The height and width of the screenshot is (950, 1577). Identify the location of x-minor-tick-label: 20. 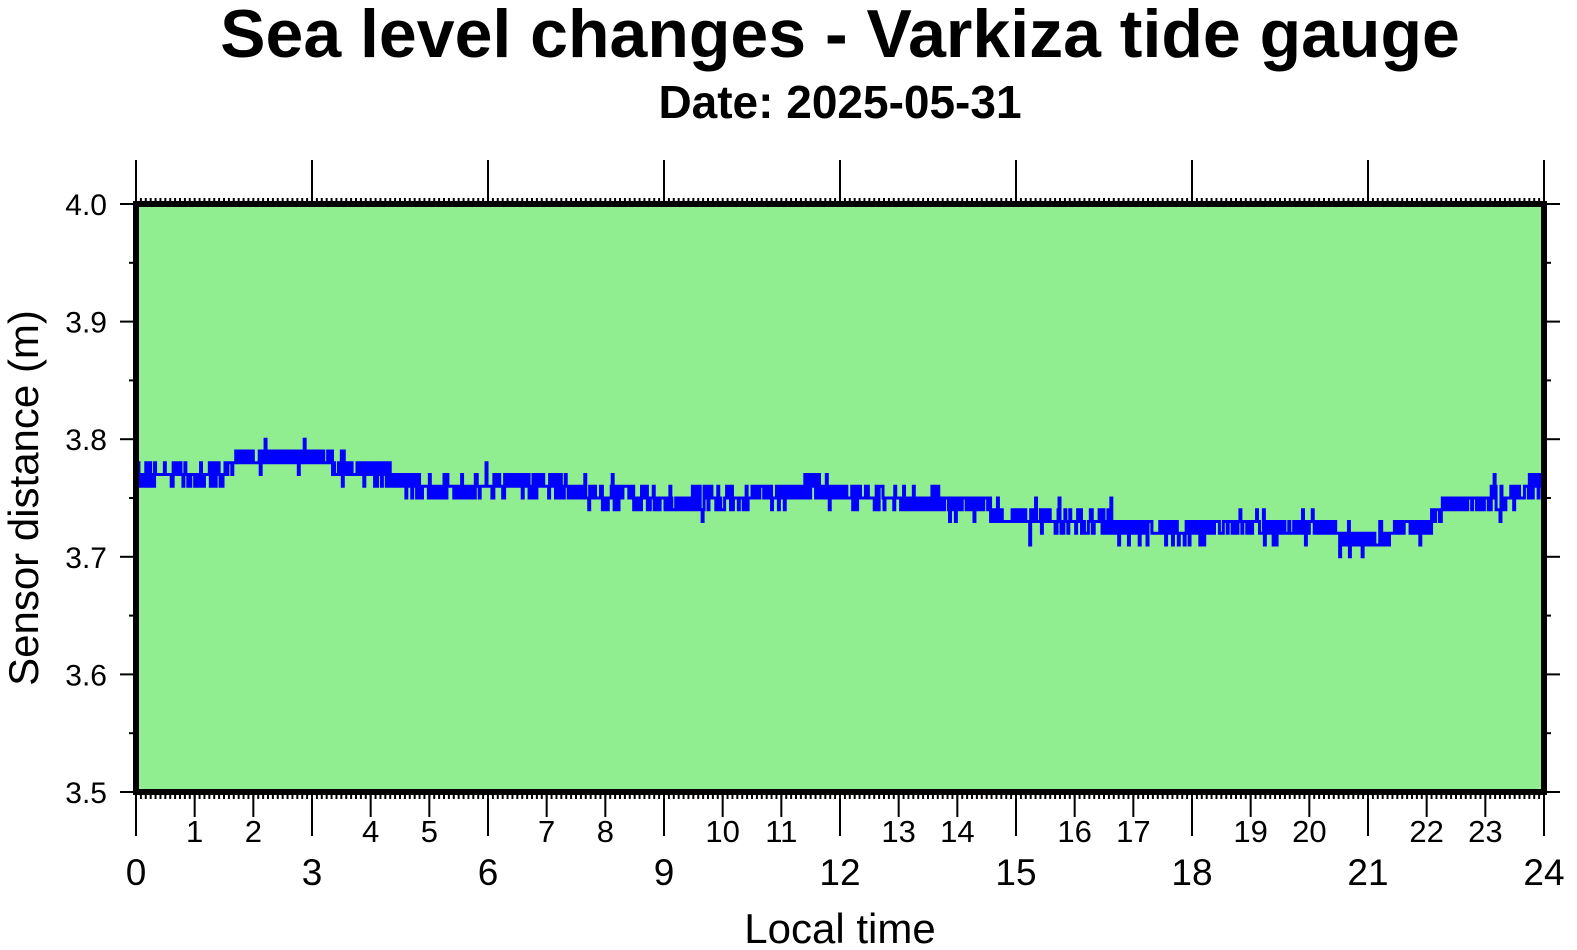
(1309, 831).